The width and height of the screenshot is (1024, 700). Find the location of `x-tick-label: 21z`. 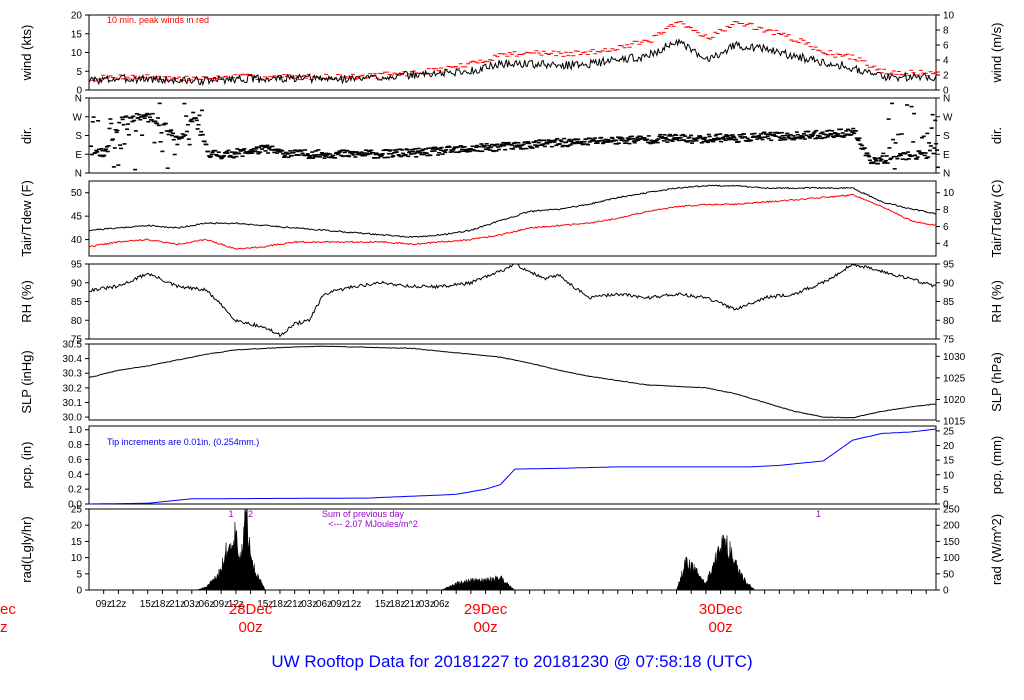

x-tick-label: 21z is located at coordinates (177, 604).